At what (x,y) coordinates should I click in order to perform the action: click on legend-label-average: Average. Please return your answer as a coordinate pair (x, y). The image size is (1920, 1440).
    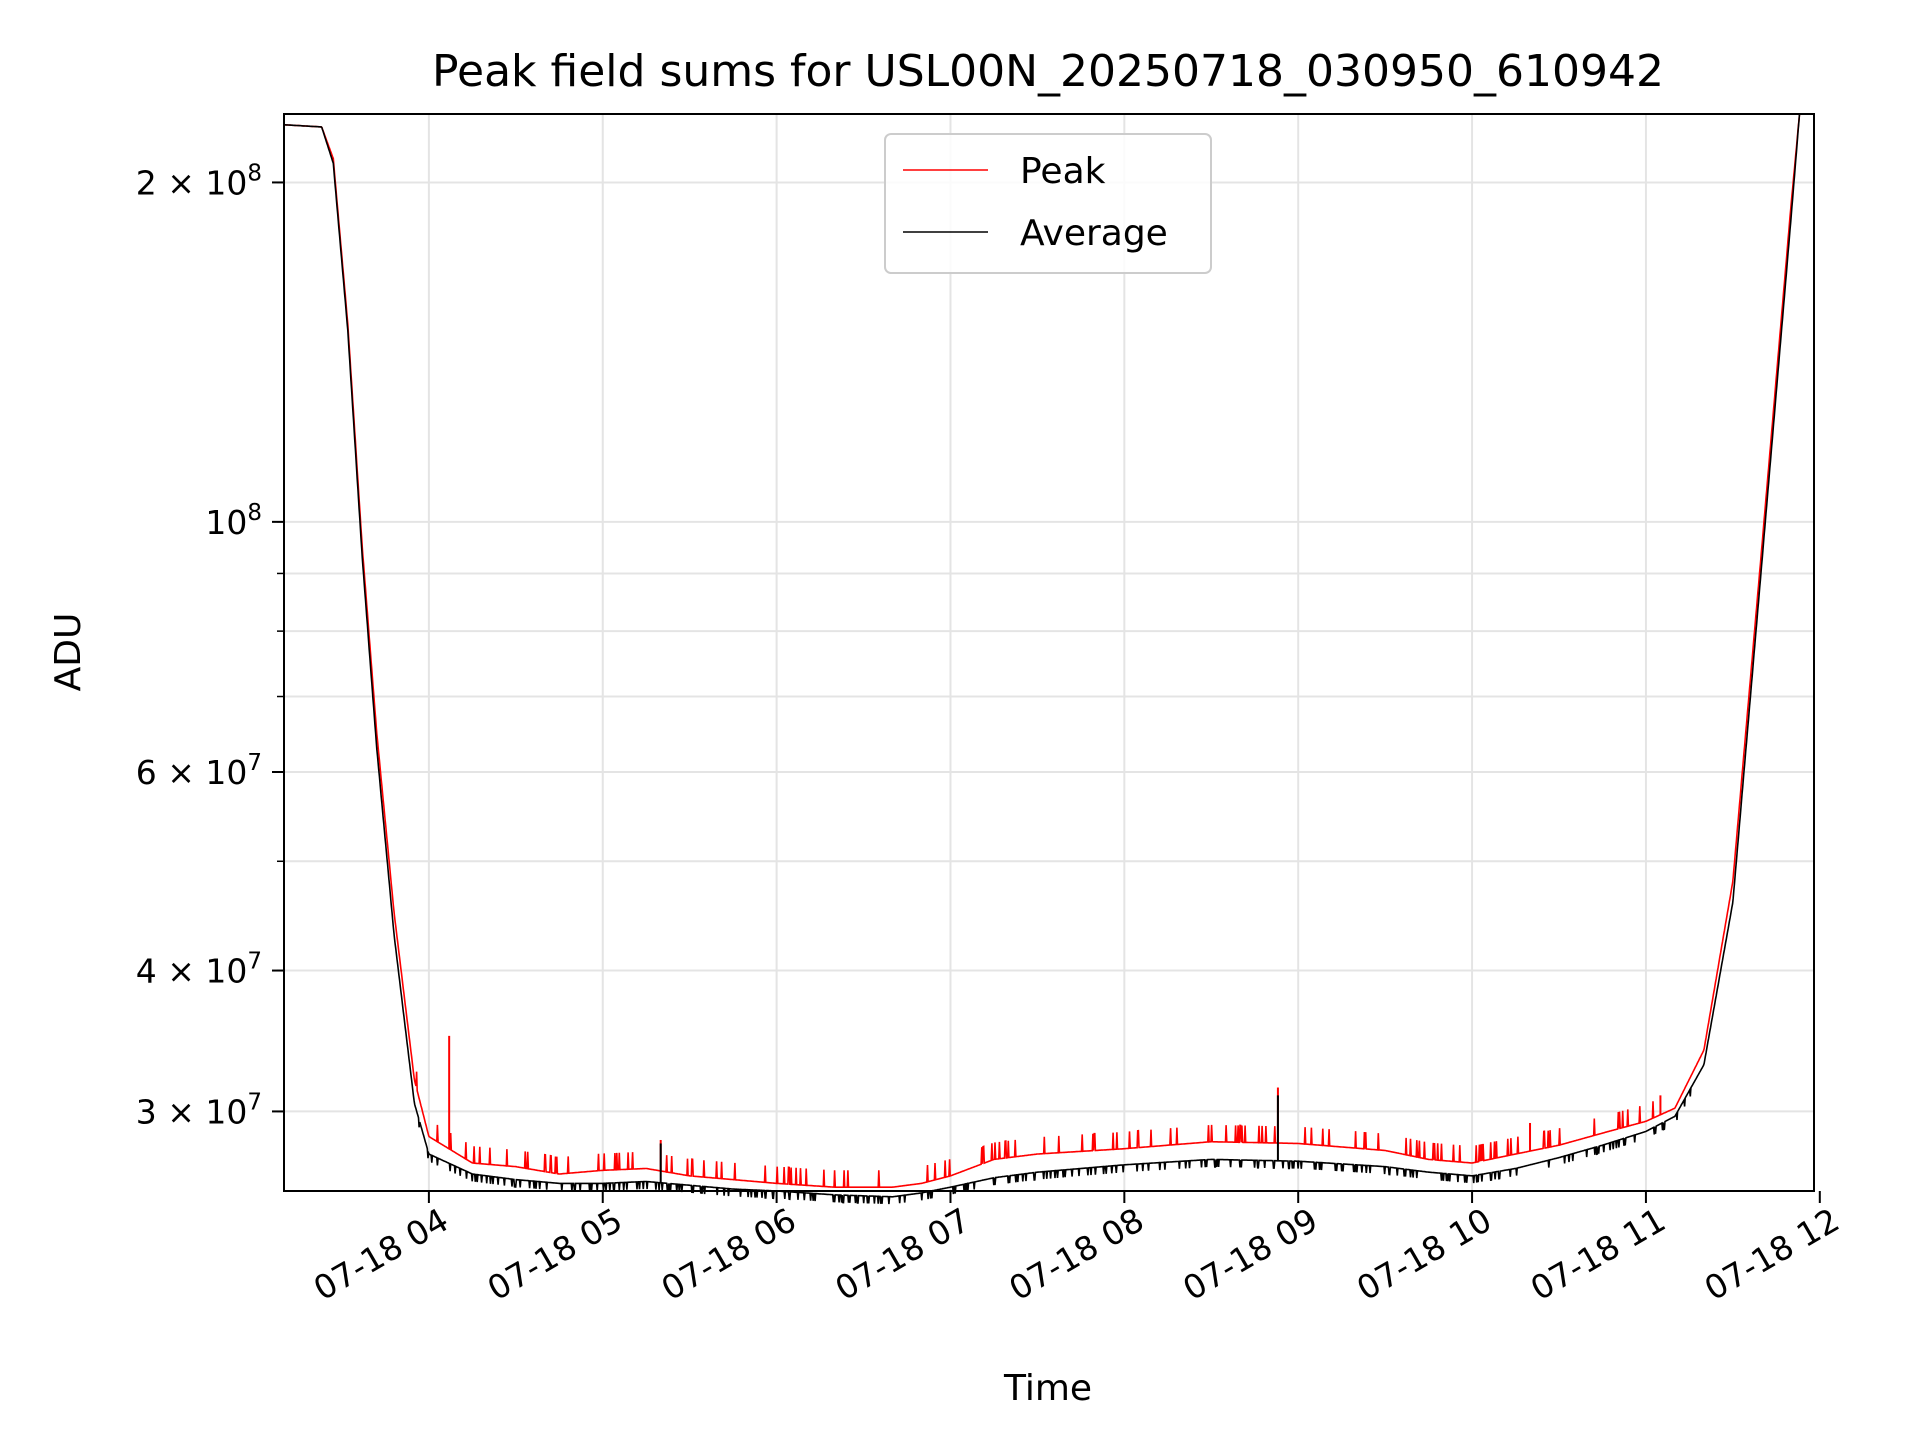
    Looking at the image, I should click on (1094, 233).